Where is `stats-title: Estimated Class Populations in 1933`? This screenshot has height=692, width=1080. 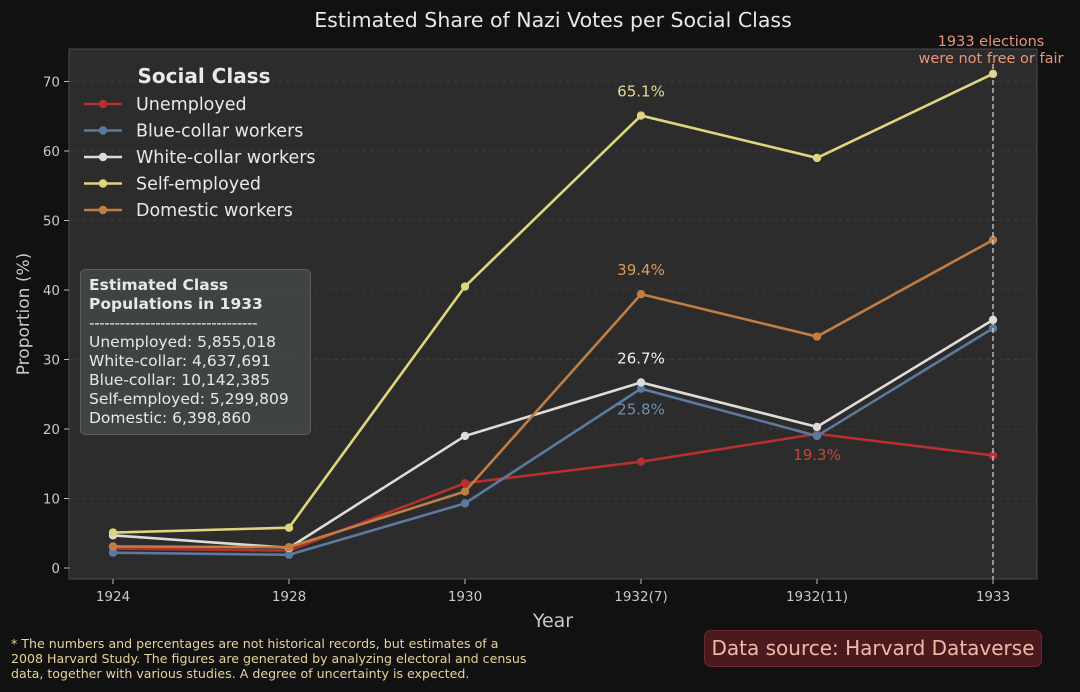 stats-title: Estimated Class Populations in 1933 is located at coordinates (176, 294).